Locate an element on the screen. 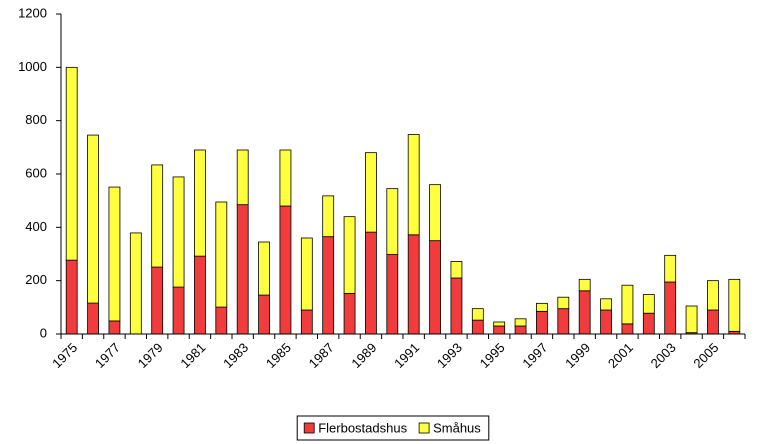 The image size is (766, 444). x-tick-label: 1977 is located at coordinates (107, 355).